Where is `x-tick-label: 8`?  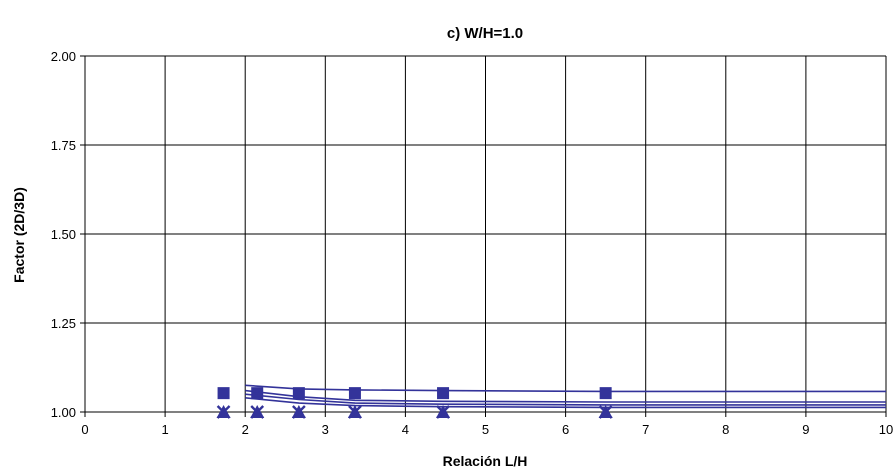 x-tick-label: 8 is located at coordinates (725, 429).